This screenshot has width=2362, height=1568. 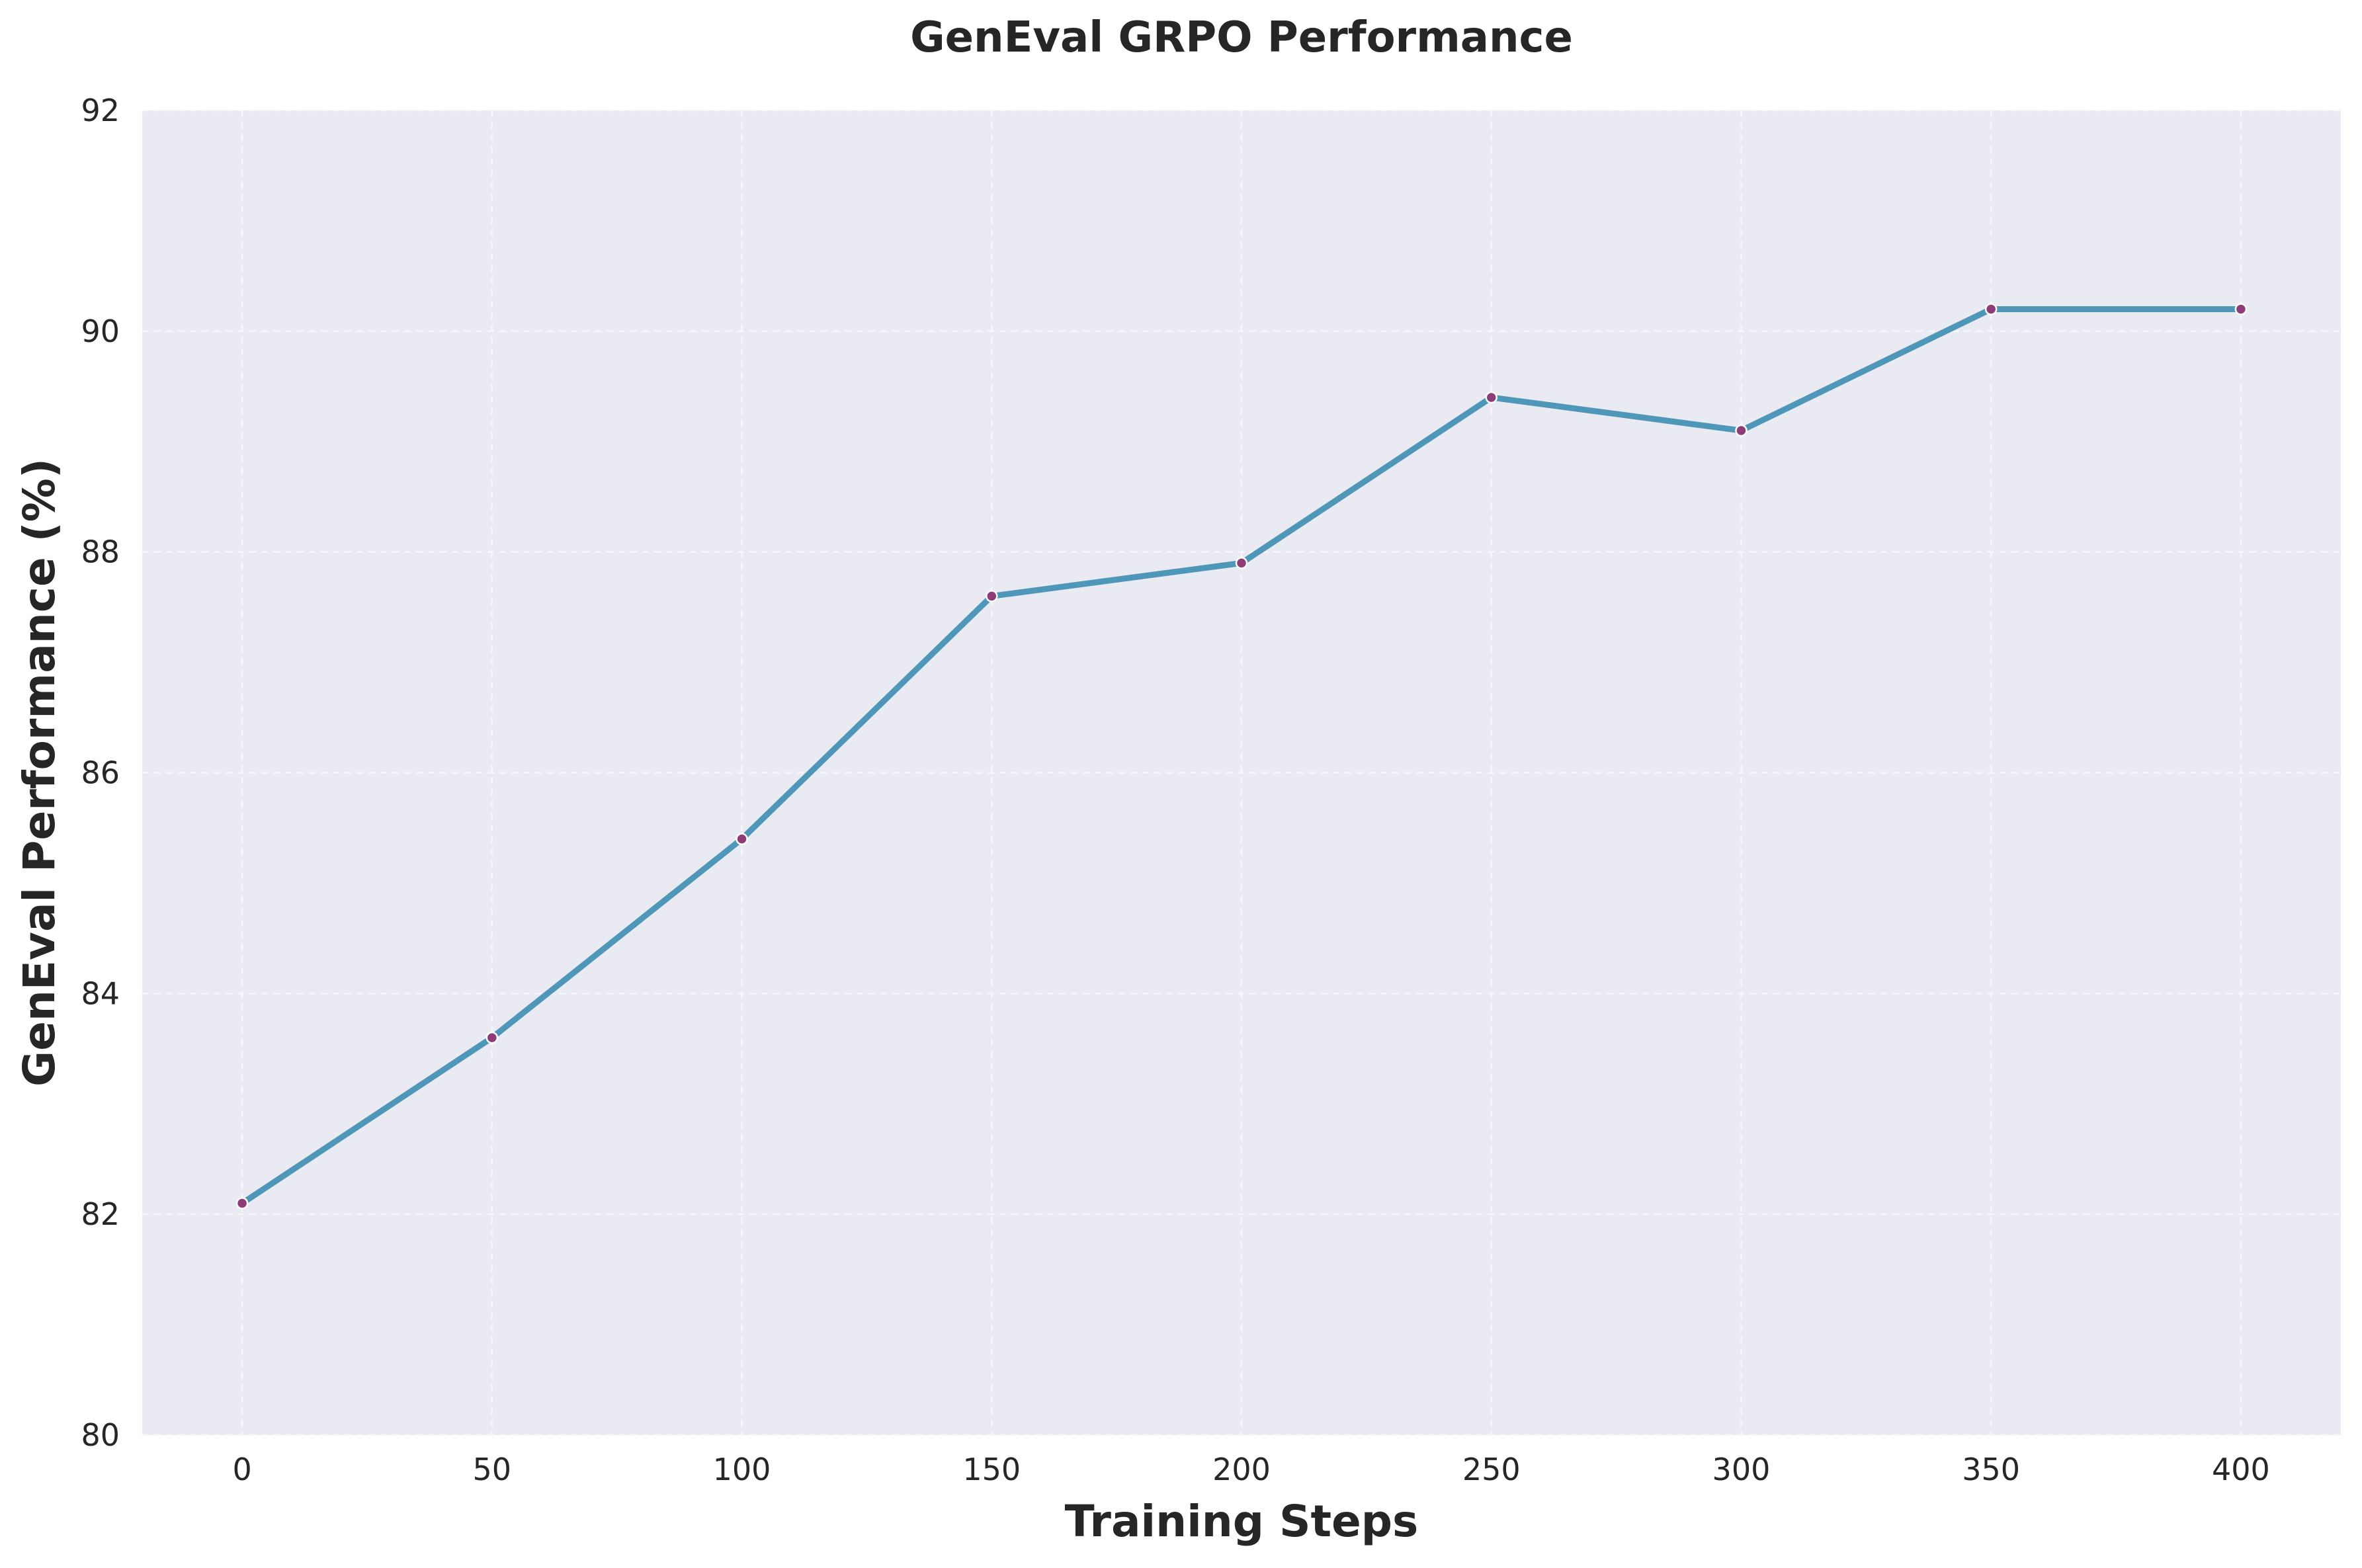 I want to click on x-tick-label: 300, so click(x=1741, y=1469).